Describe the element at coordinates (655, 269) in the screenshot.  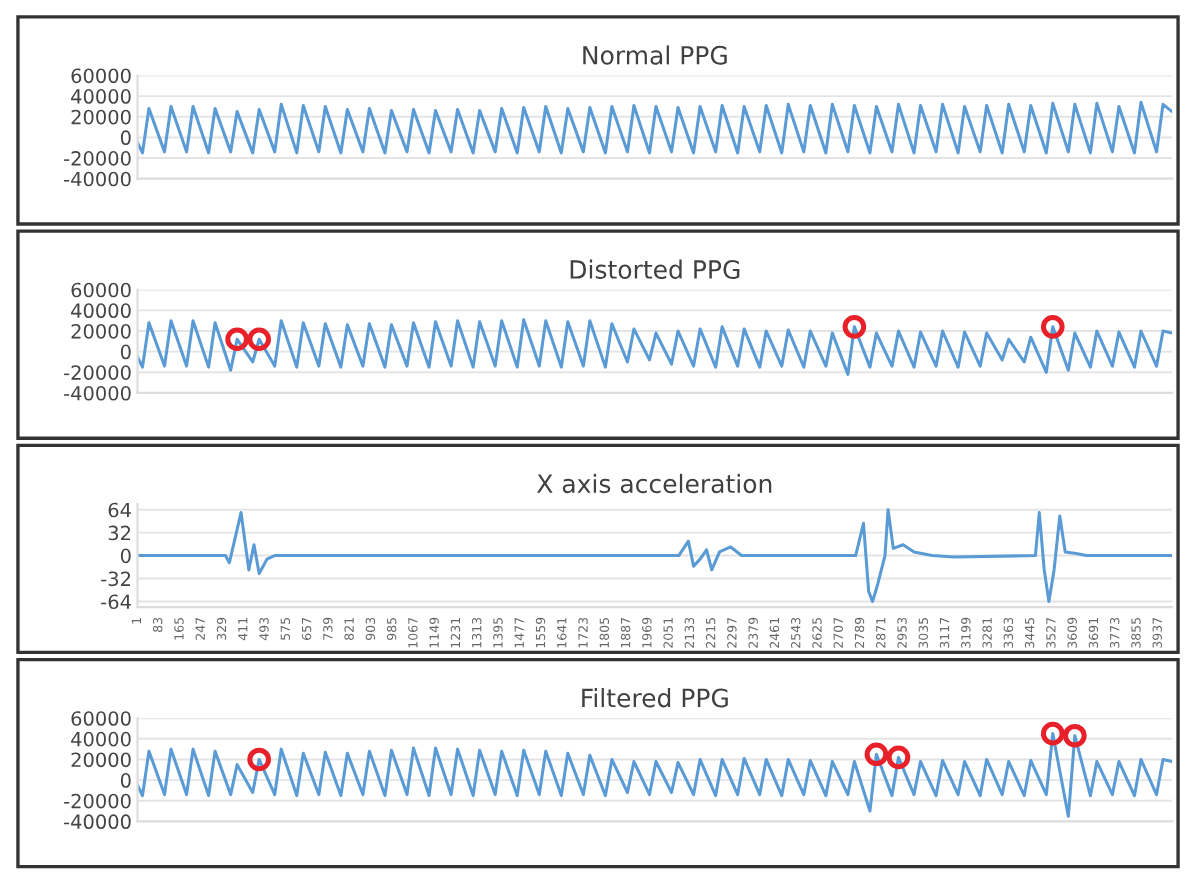
I see `chart-title: Distorted PPG` at that location.